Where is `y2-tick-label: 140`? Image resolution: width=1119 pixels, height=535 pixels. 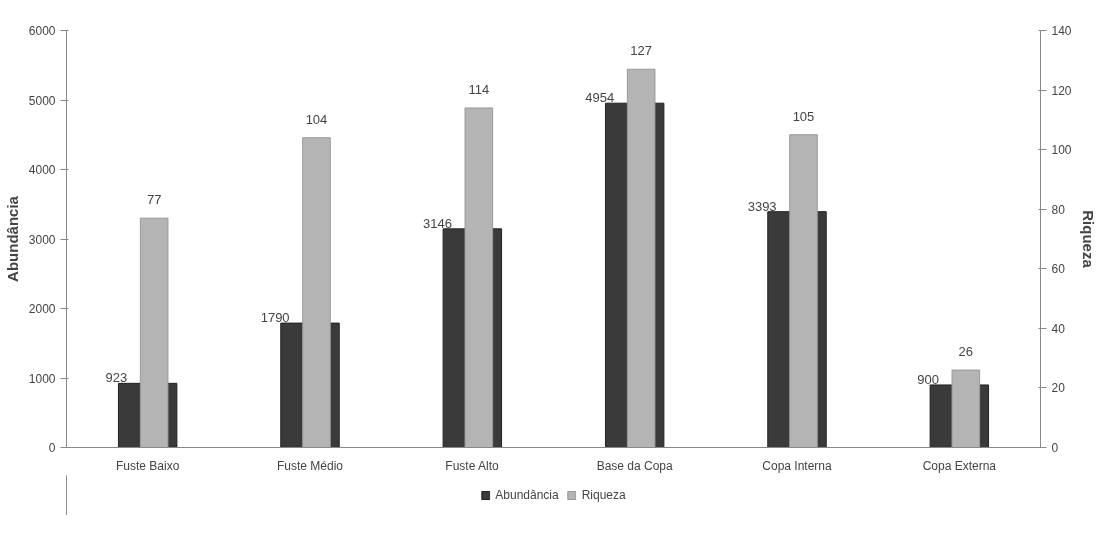 y2-tick-label: 140 is located at coordinates (1061, 31).